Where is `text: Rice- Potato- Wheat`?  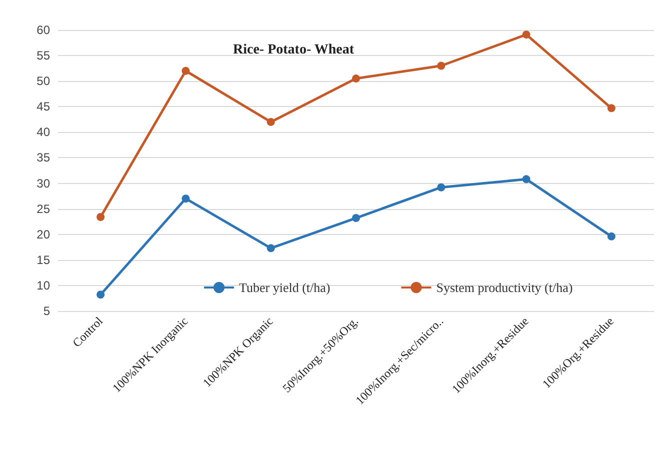 text: Rice- Potato- Wheat is located at coordinates (293, 50).